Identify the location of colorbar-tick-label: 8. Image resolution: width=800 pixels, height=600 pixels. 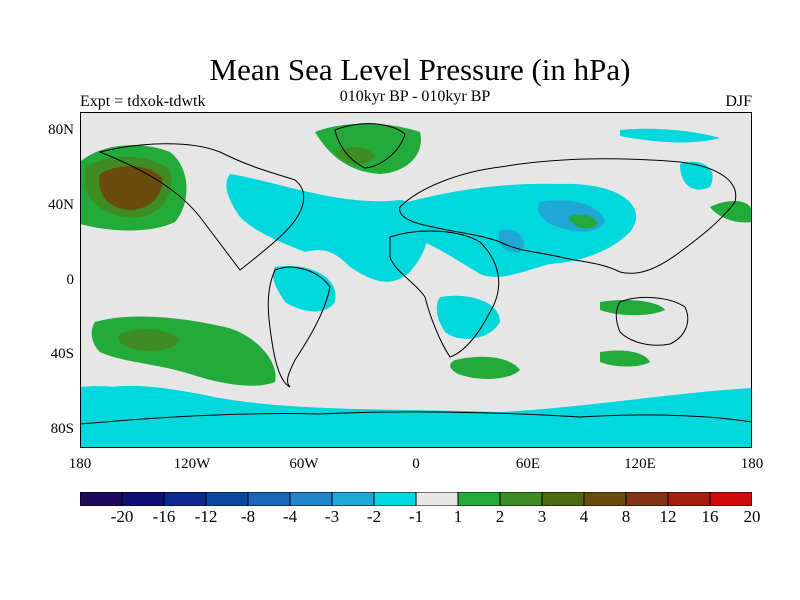
(626, 516).